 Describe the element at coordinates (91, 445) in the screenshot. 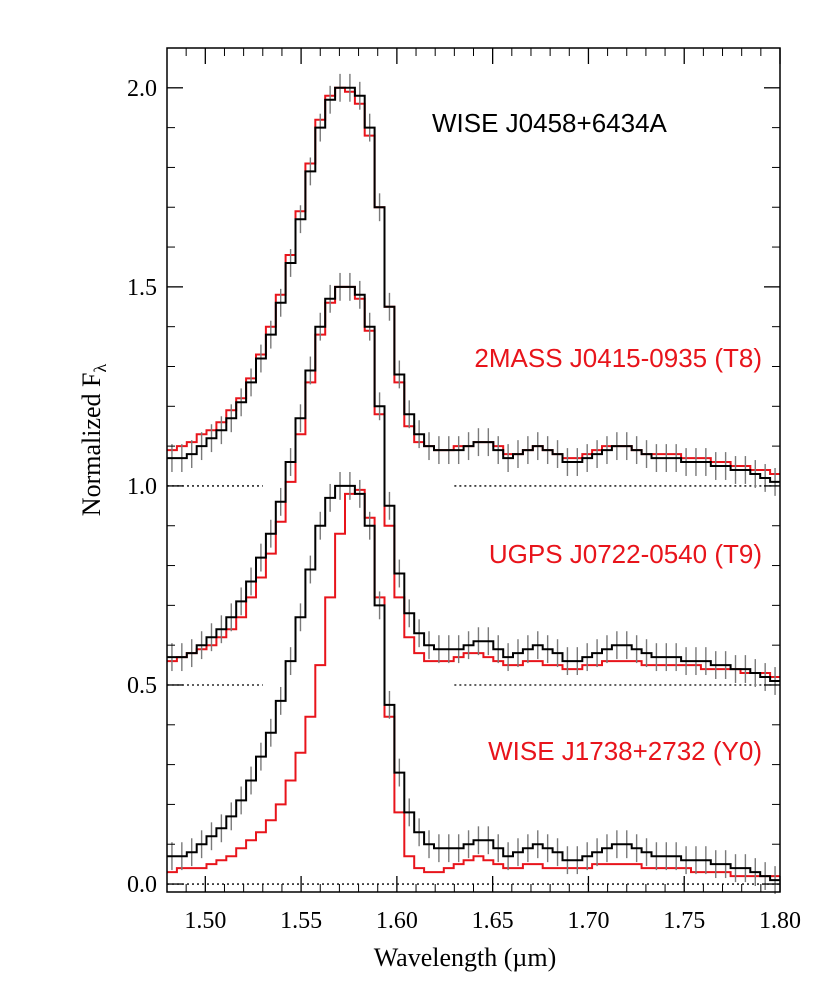

I see `y-axis-title-main: Normalized F` at that location.